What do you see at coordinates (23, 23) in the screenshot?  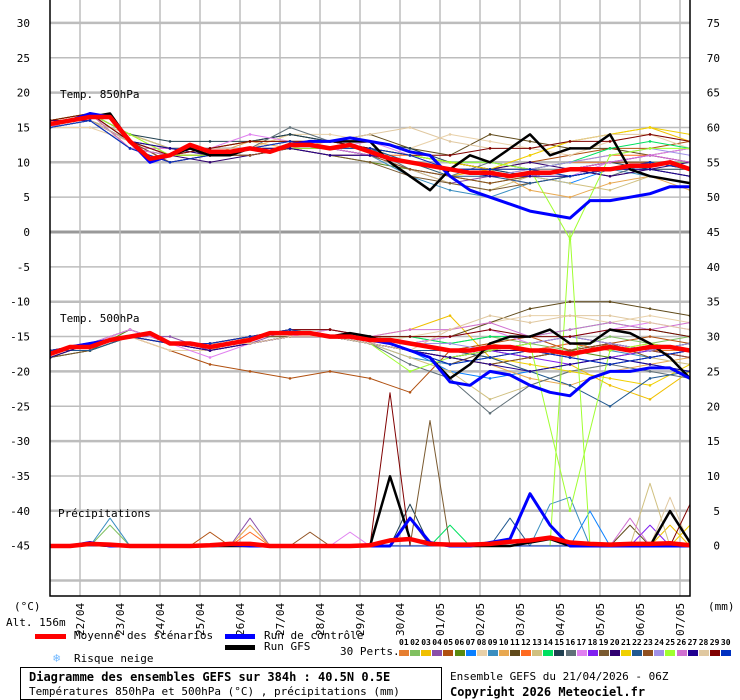 I see `y-tick-label-left: 30` at bounding box center [23, 23].